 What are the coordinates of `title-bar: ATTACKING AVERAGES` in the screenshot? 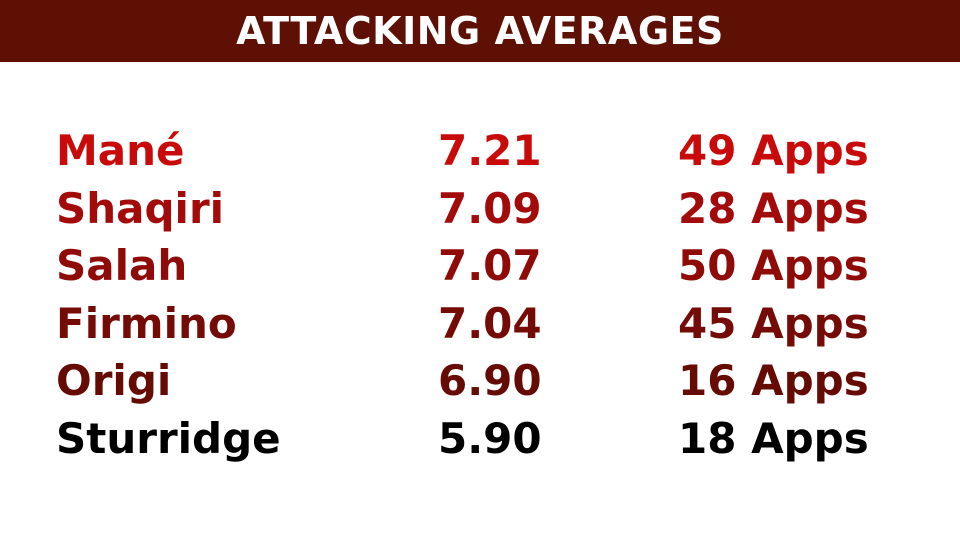 It's located at (480, 31).